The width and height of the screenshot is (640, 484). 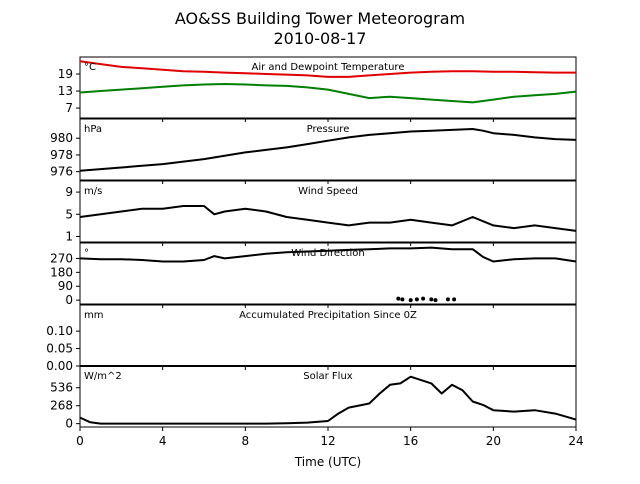 What do you see at coordinates (80, 441) in the screenshot?
I see `x-tick-label: 0` at bounding box center [80, 441].